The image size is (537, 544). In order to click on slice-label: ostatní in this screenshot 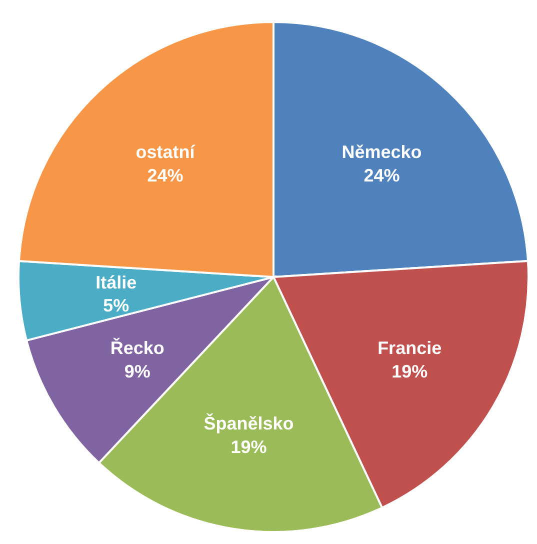, I will do `click(166, 152)`.